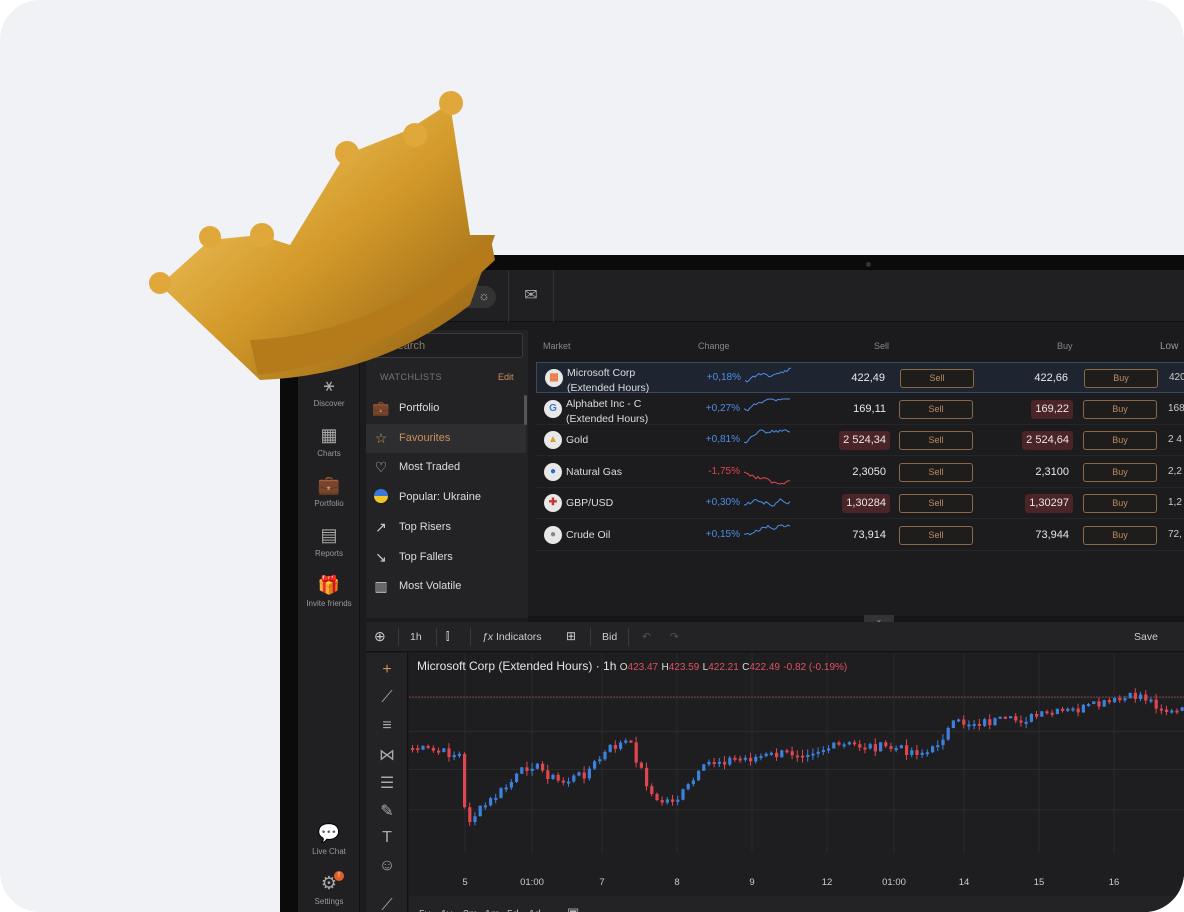 Image resolution: width=1184 pixels, height=912 pixels. What do you see at coordinates (553, 440) in the screenshot?
I see `market-logo: ▲` at bounding box center [553, 440].